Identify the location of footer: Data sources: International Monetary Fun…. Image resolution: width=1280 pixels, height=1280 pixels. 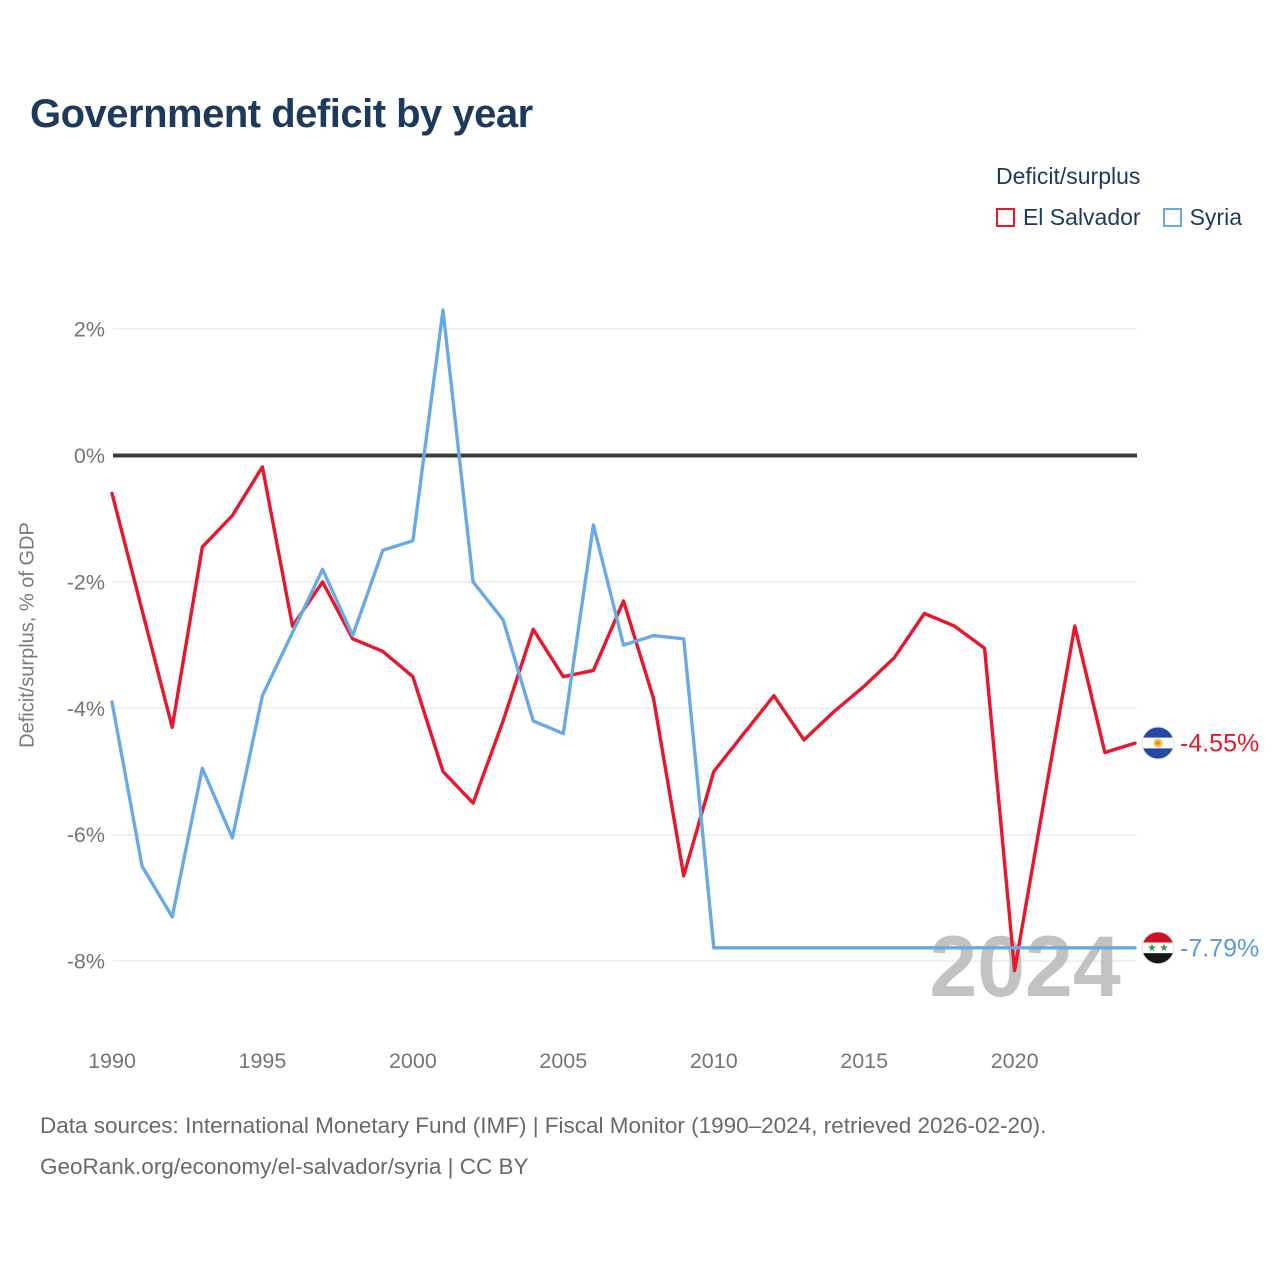
(640, 1147).